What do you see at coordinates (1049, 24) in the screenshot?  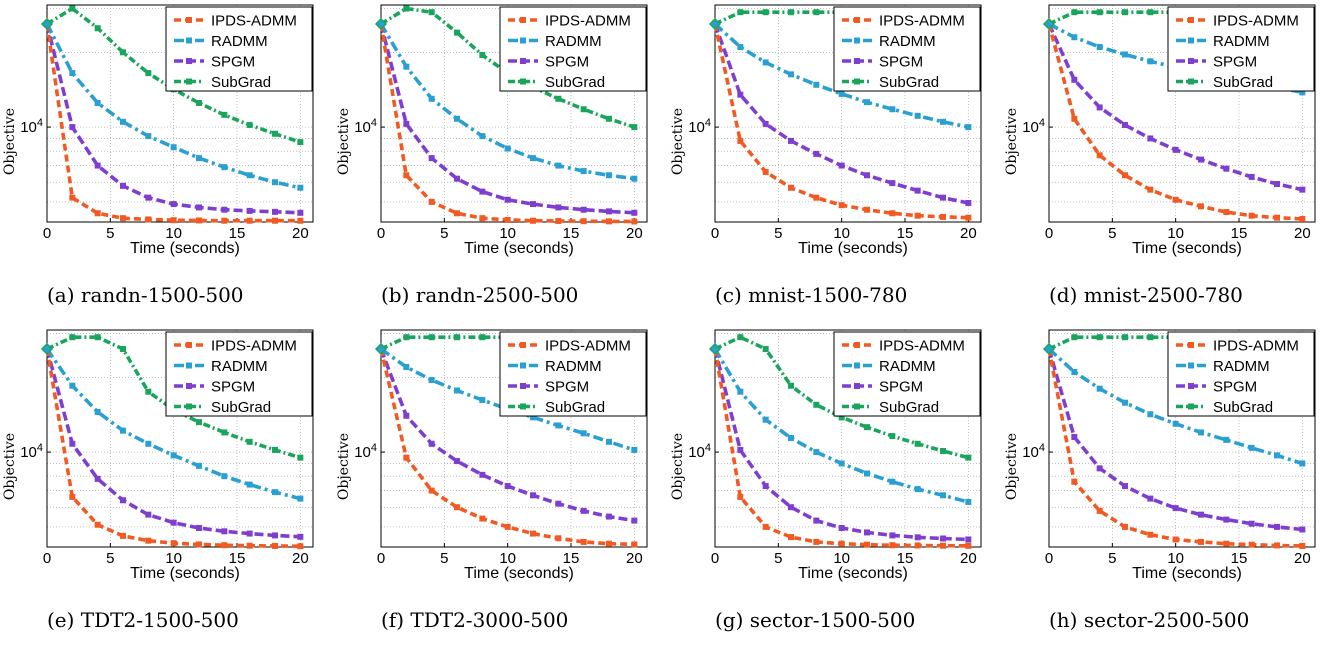 I see `start-point` at bounding box center [1049, 24].